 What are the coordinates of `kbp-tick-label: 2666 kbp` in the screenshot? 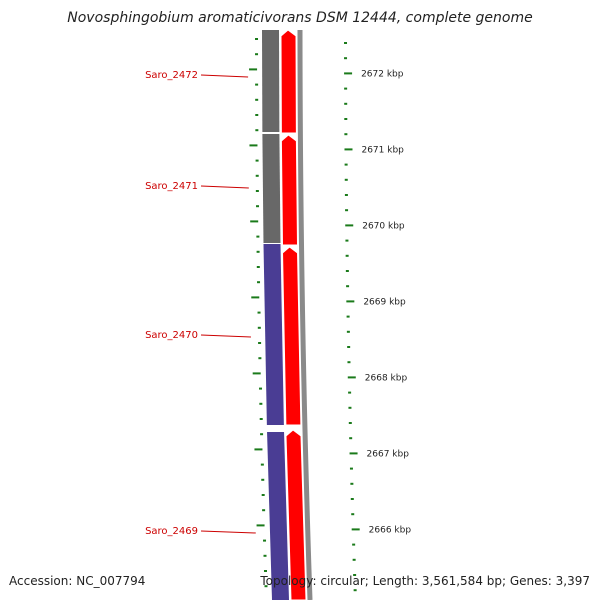 It's located at (390, 530).